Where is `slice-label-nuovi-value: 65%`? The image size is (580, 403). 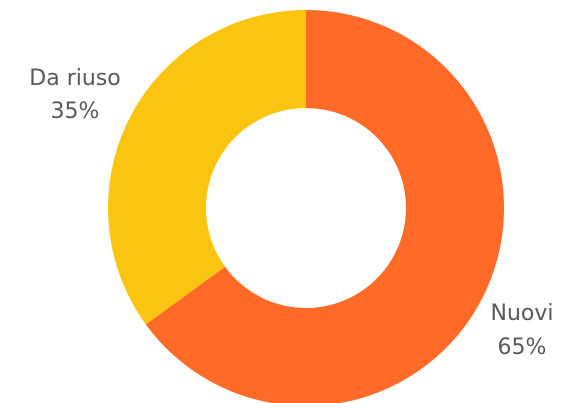 slice-label-nuovi-value: 65% is located at coordinates (522, 347).